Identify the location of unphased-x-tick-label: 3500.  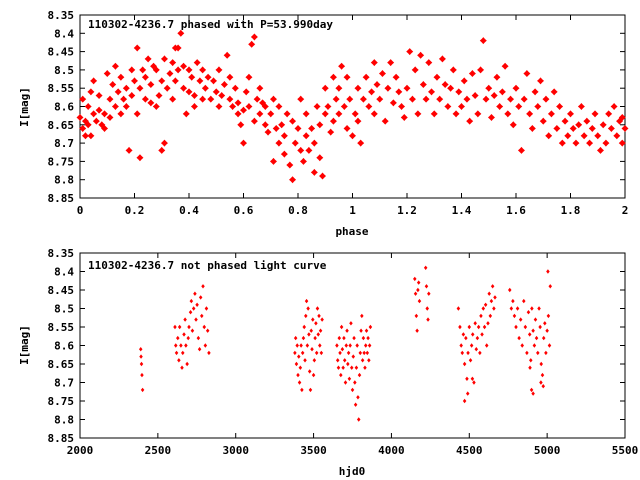
(313, 450).